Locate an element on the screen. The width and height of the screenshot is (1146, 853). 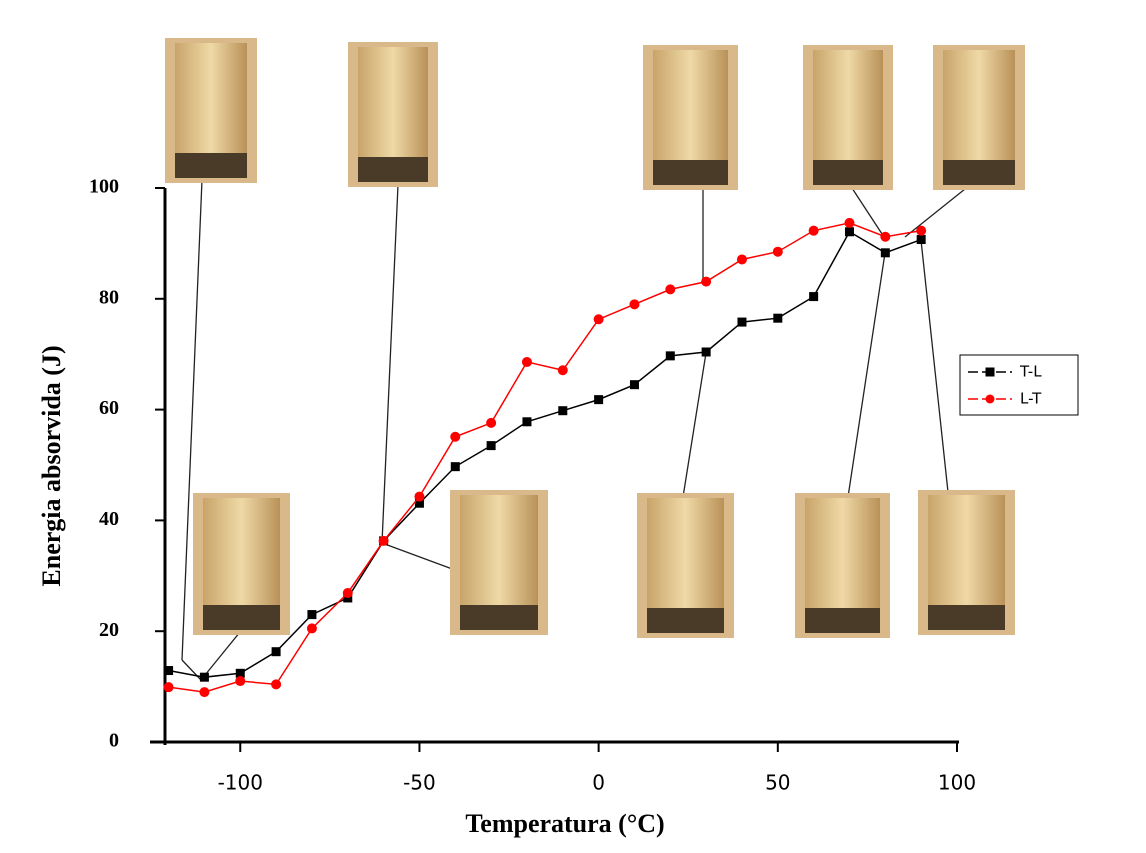
x-tick-label: 50 is located at coordinates (777, 783).